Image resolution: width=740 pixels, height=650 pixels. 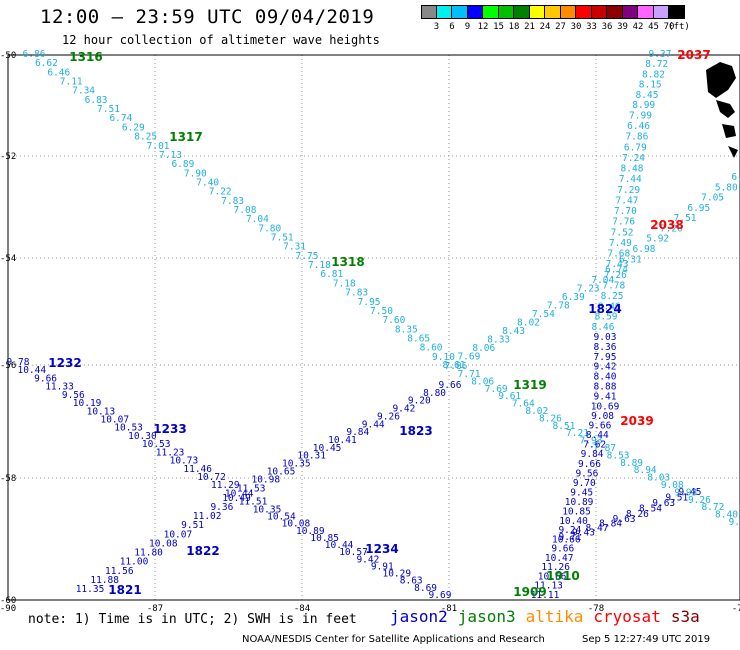 I want to click on pass-id-label: 1824, so click(x=604, y=309).